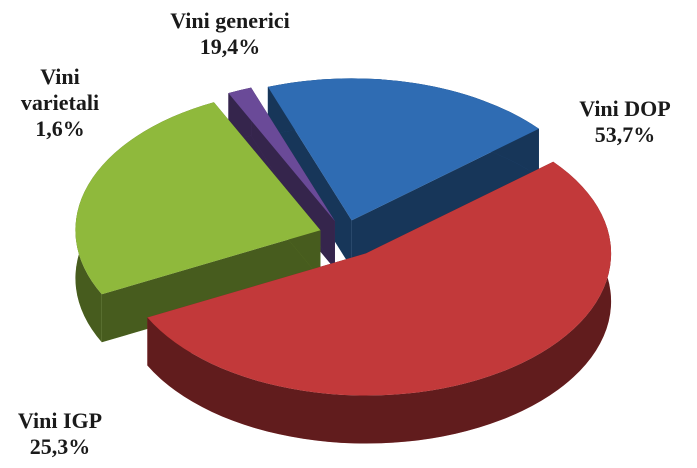  What do you see at coordinates (230, 46) in the screenshot?
I see `value-label: 19,4%` at bounding box center [230, 46].